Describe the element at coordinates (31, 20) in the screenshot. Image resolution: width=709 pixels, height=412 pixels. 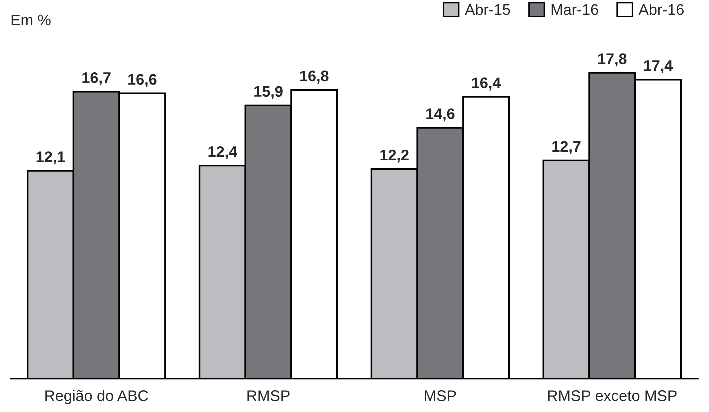
I see `text: Em %` at that location.